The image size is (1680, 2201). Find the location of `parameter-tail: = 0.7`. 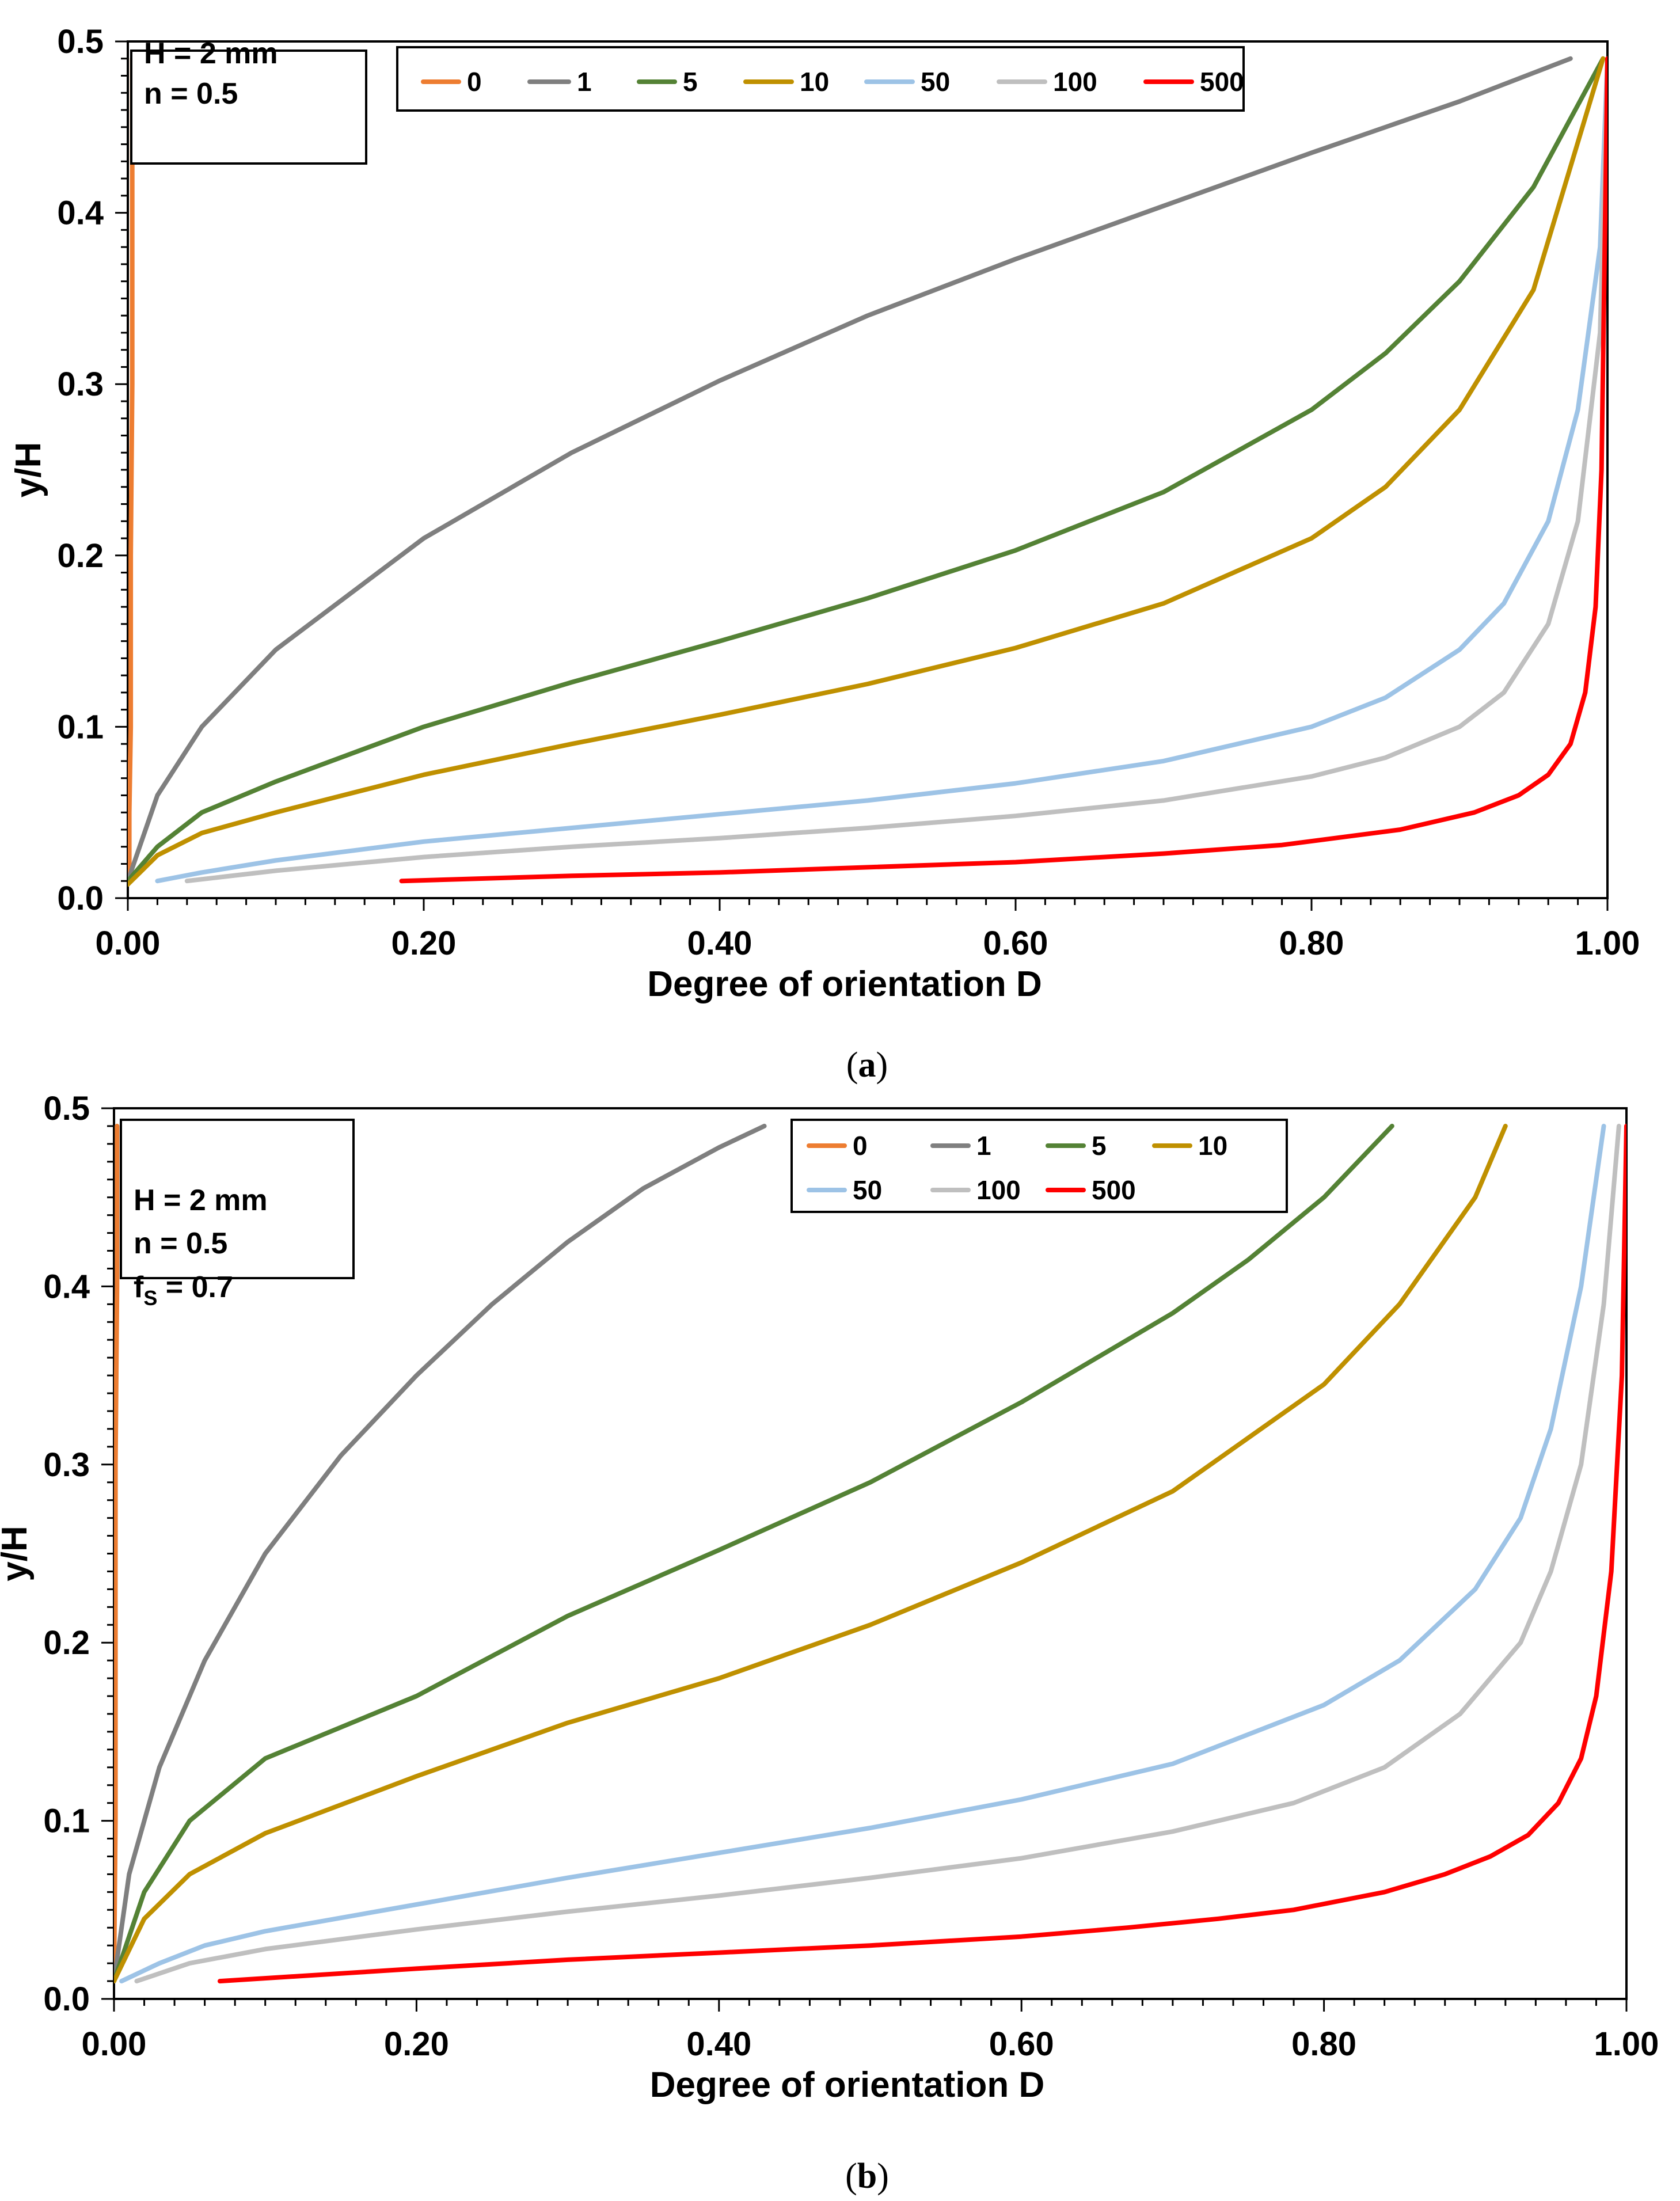

parameter-tail: = 0.7 is located at coordinates (195, 1287).